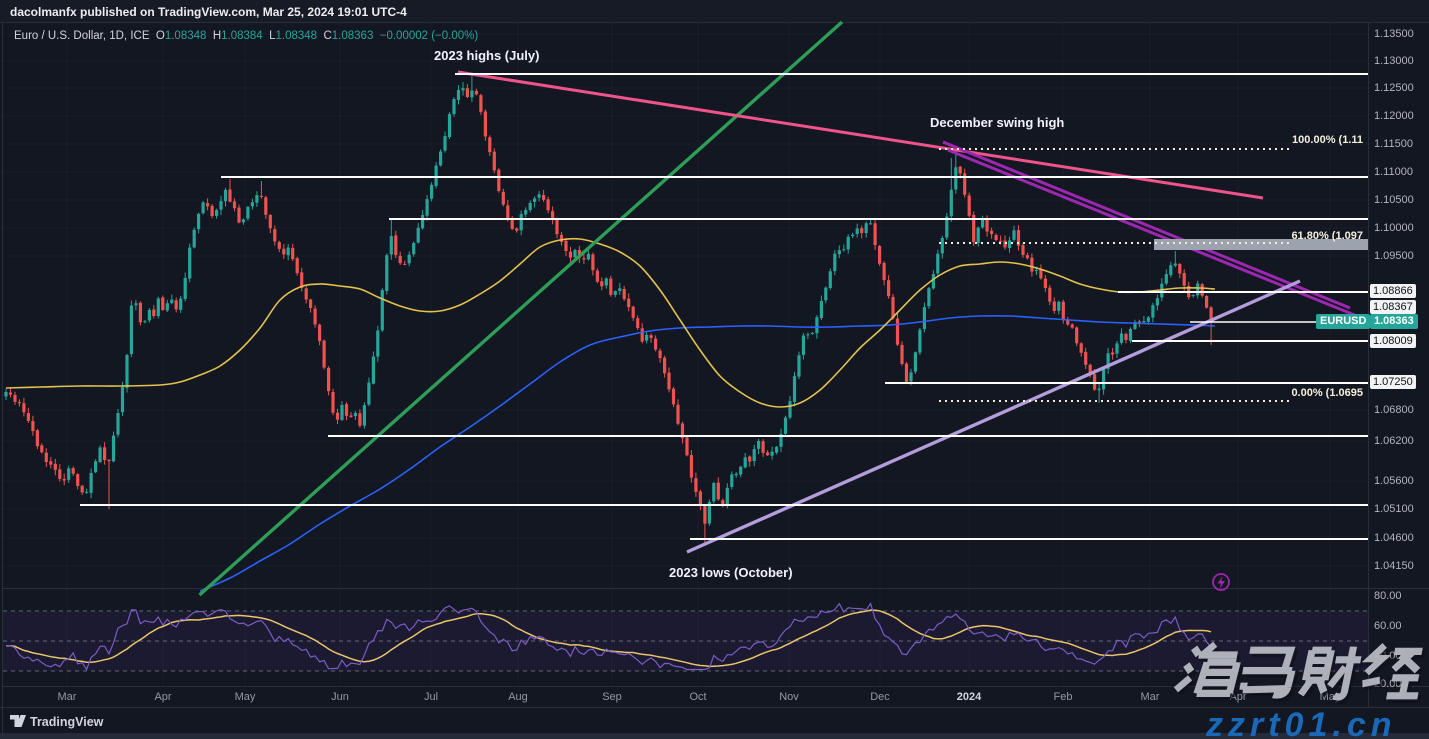 This screenshot has width=1429, height=739. I want to click on svg-text: TradingView, so click(67, 722).